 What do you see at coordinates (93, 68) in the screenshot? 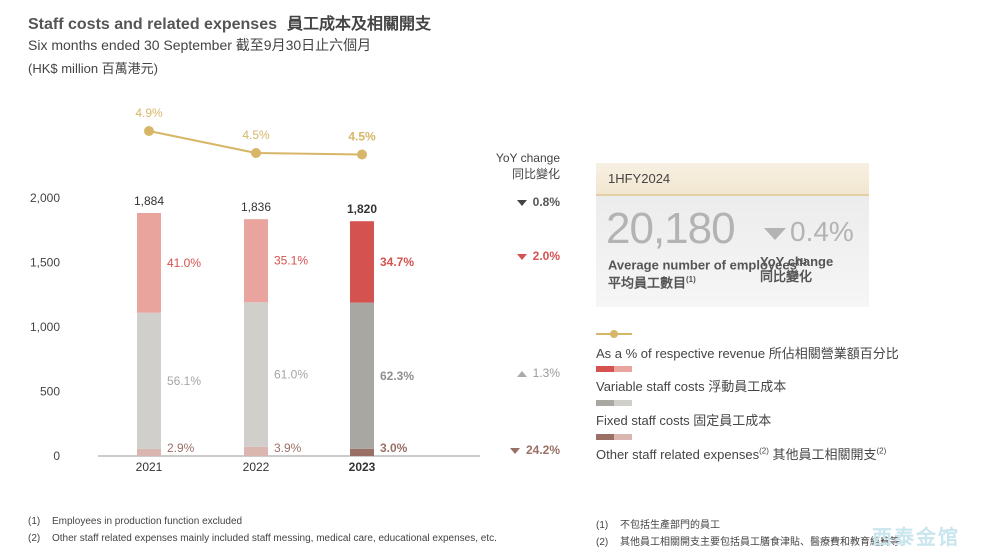
I see `unit-label: (HK$ million 百萬港元)` at bounding box center [93, 68].